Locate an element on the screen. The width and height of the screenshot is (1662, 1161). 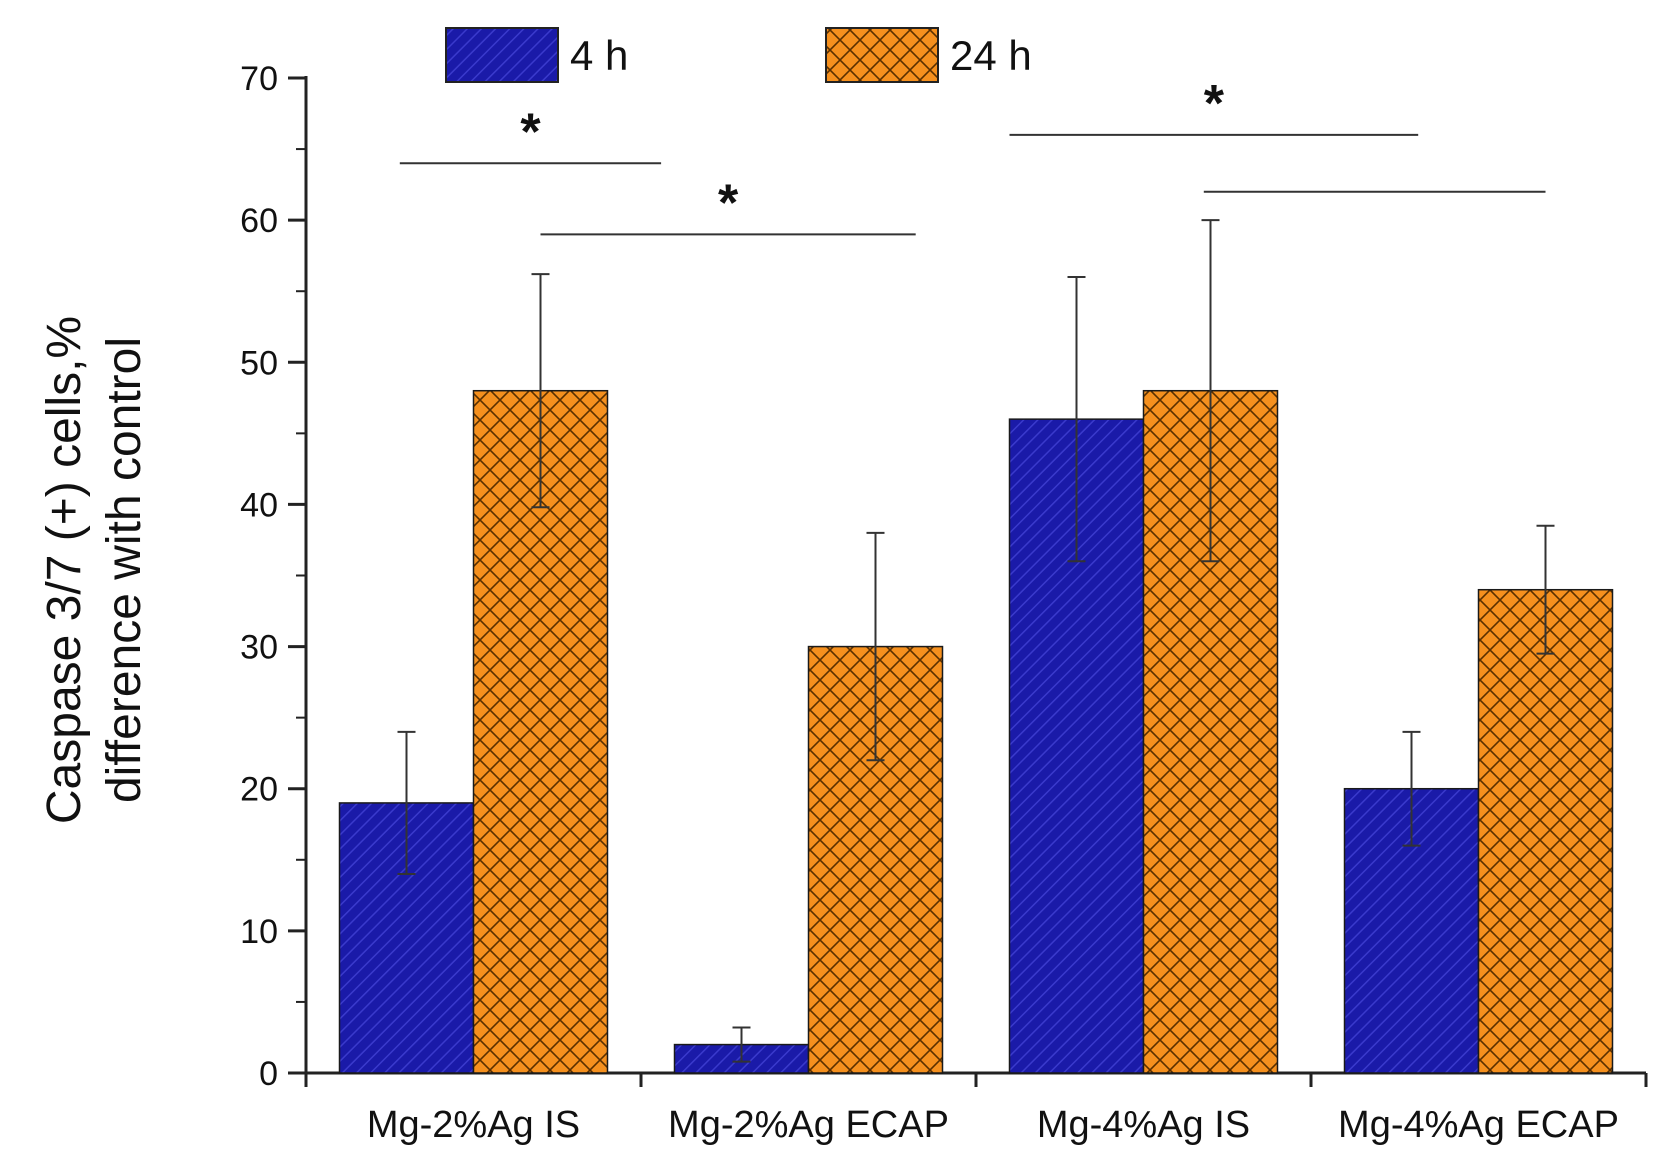
y-tick-label: 40 is located at coordinates (259, 505).